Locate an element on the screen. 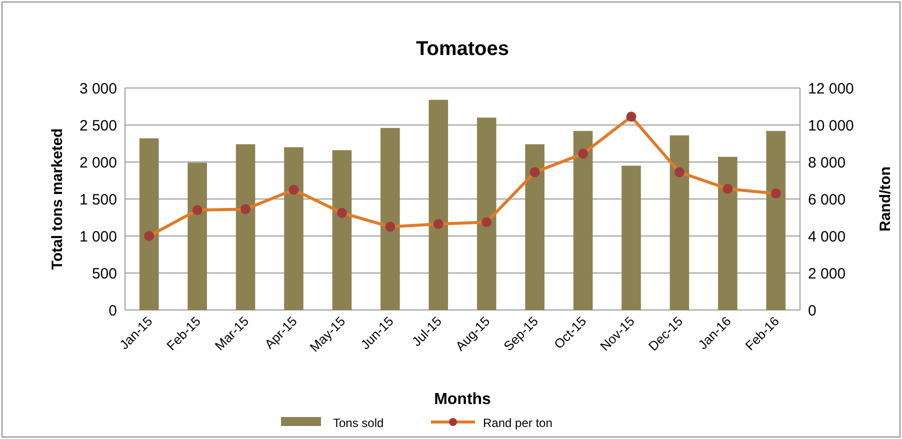 This screenshot has width=902, height=439. y-tick-label: 2 000 is located at coordinates (98, 163).